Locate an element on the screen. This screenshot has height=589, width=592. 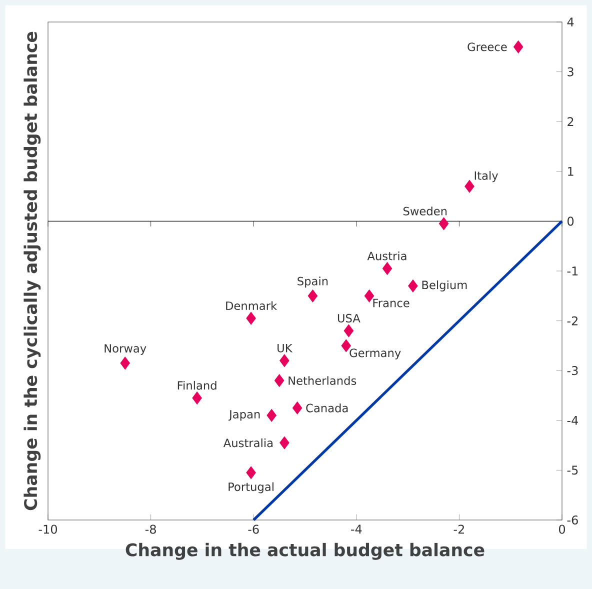
x-tick-label: 0 is located at coordinates (562, 529).